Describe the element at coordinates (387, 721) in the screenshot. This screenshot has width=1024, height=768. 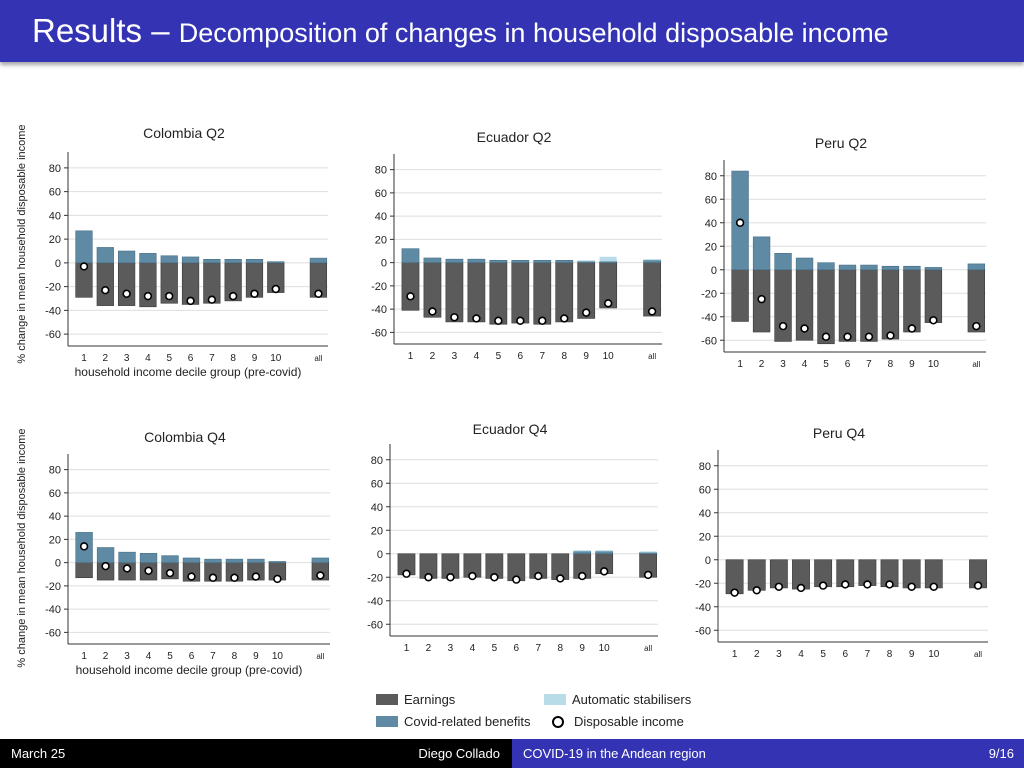
I see `covid-swatch` at that location.